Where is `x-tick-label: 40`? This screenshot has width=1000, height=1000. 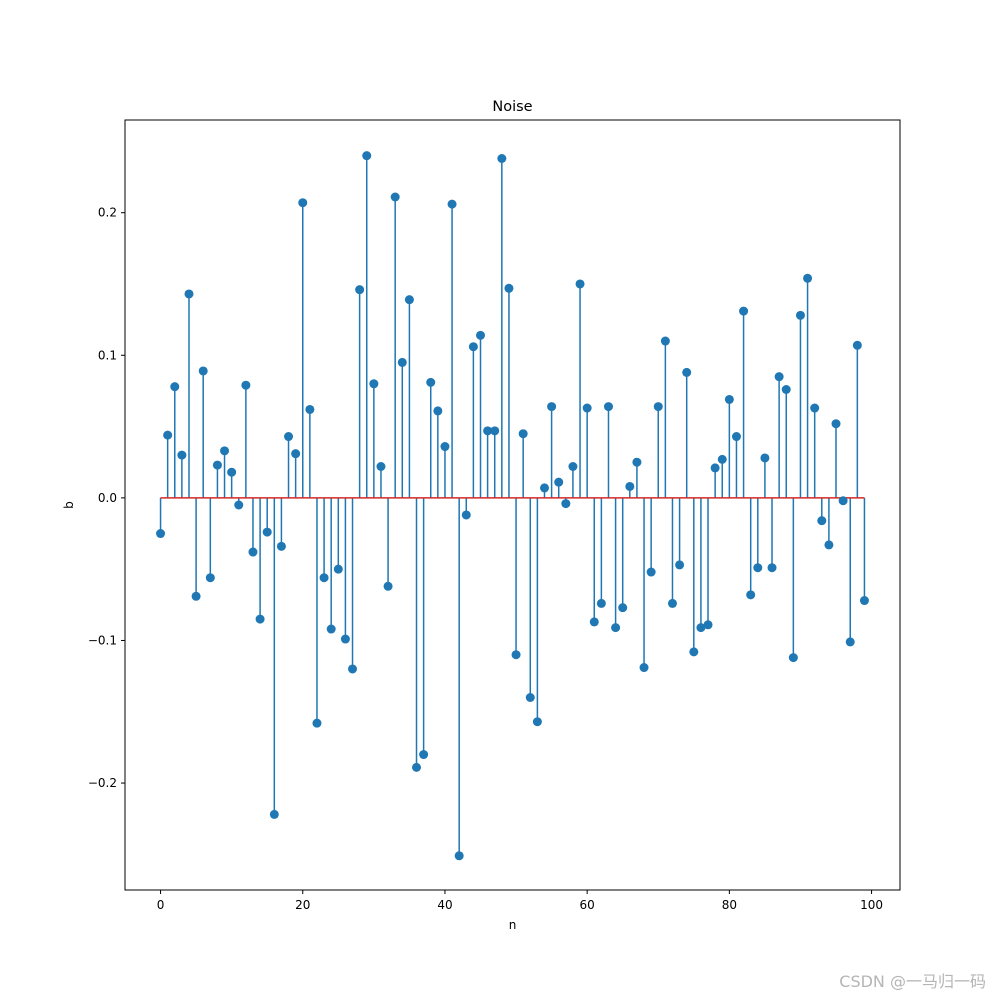 x-tick-label: 40 is located at coordinates (444, 905).